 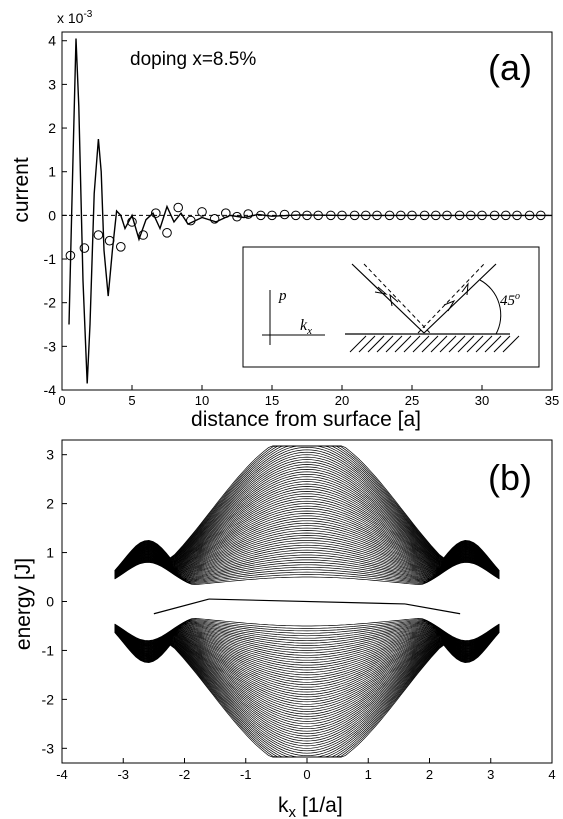 What do you see at coordinates (52, 215) in the screenshot?
I see `panel-a-y-tick-label: 0` at bounding box center [52, 215].